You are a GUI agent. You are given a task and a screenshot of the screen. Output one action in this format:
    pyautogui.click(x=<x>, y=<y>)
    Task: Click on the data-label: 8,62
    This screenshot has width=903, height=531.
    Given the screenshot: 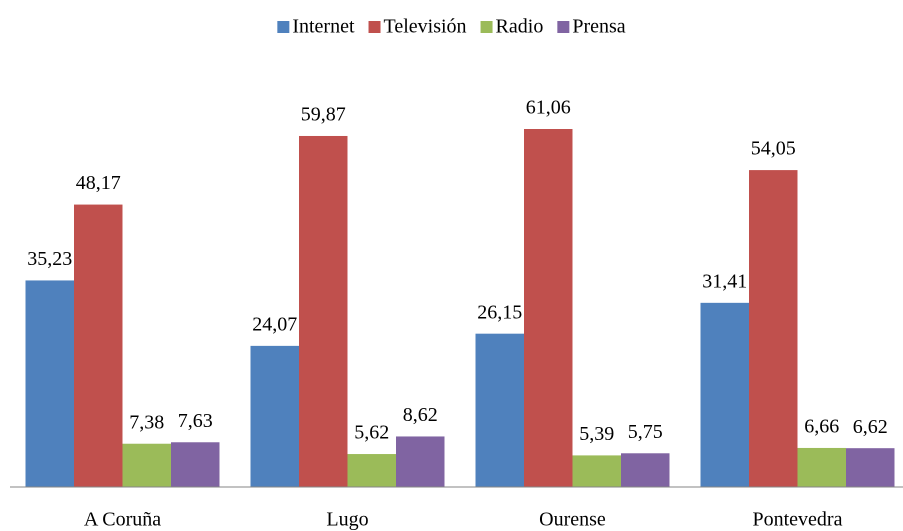 What is the action you would take?
    pyautogui.click(x=420, y=415)
    